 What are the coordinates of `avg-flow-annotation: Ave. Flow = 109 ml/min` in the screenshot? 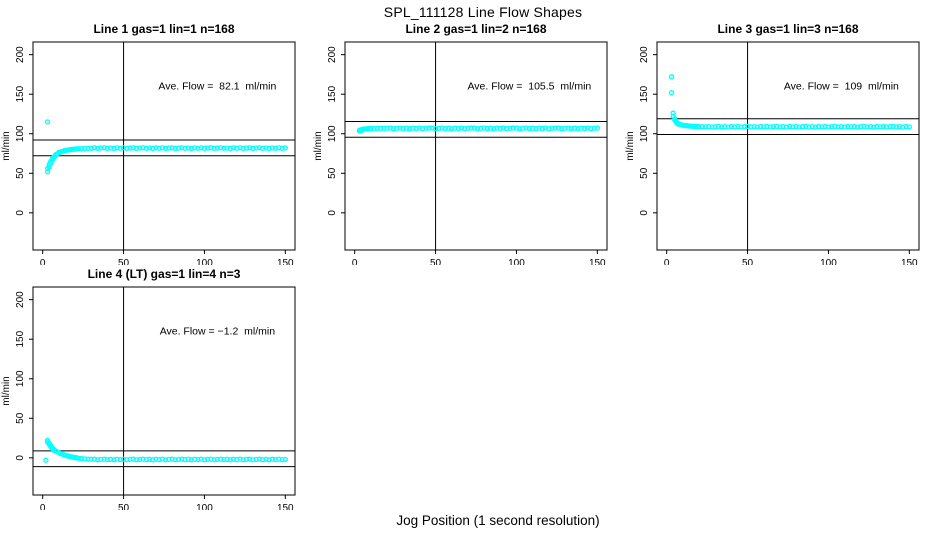 It's located at (841, 86).